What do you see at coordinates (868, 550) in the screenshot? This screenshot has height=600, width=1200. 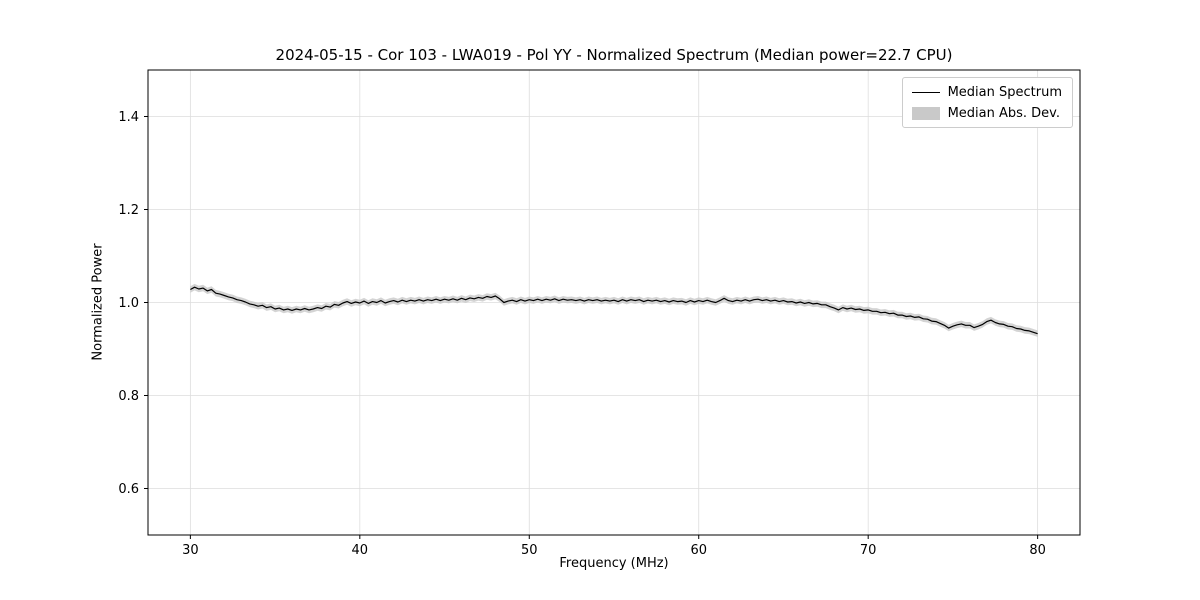 I see `x-tick-label: 70` at bounding box center [868, 550].